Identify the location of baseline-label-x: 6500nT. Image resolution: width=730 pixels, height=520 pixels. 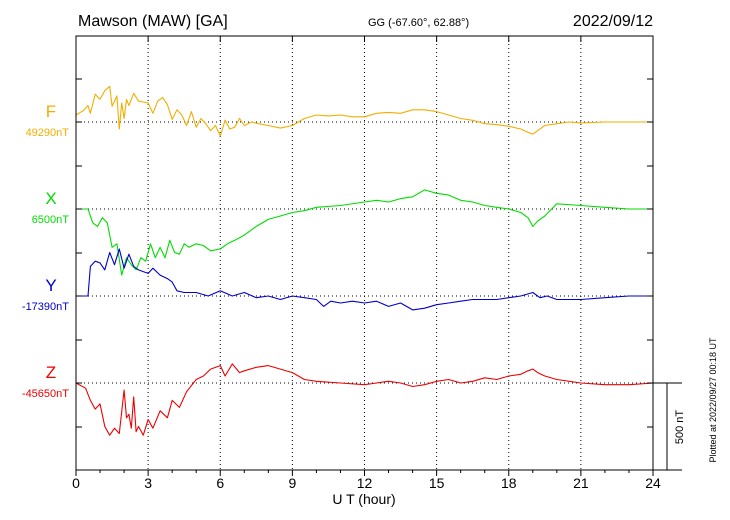
(51, 220).